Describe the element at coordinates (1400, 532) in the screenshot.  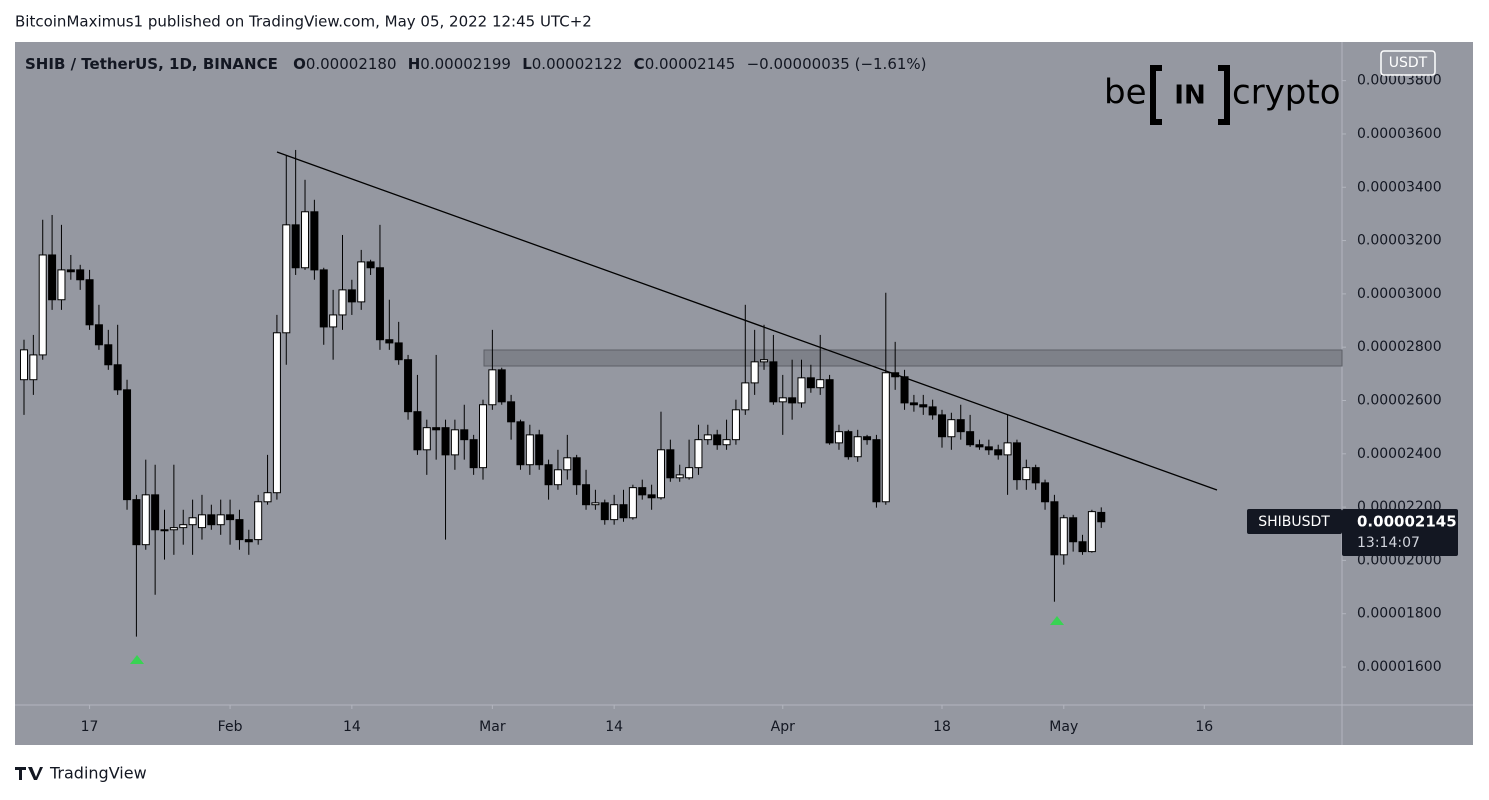
I see `last-price-box` at that location.